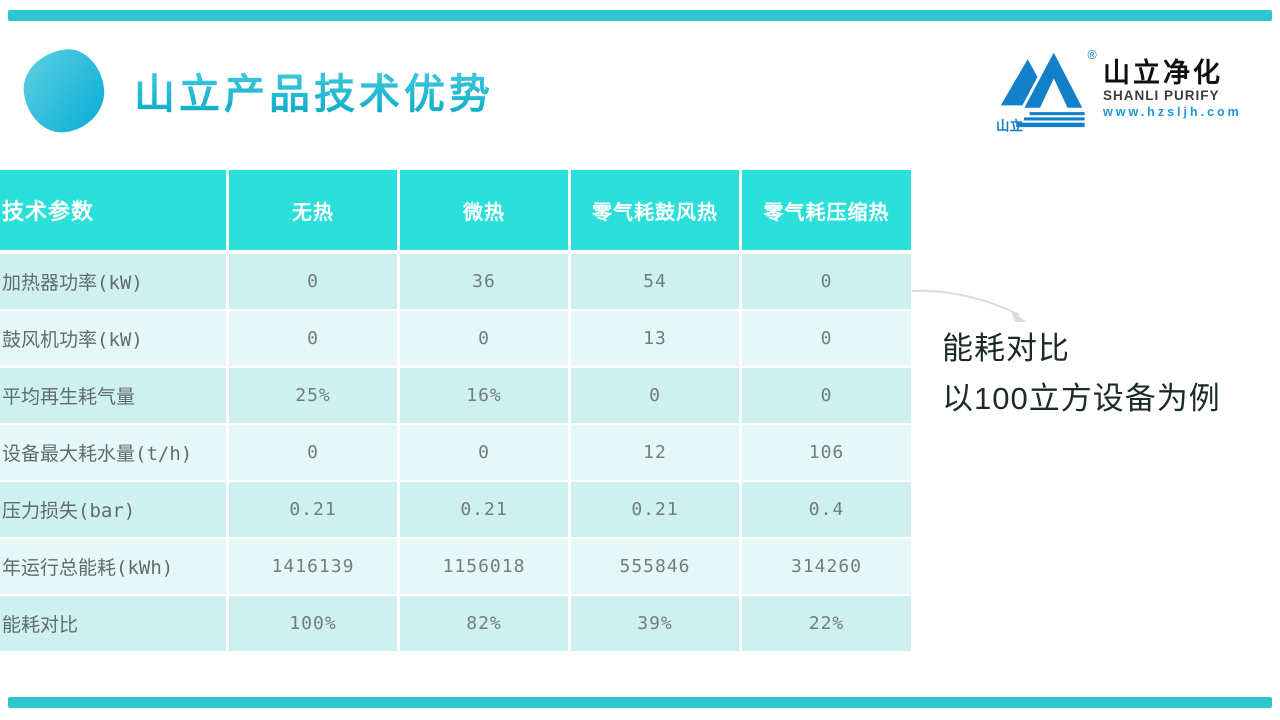 This screenshot has width=1280, height=720. What do you see at coordinates (484, 210) in the screenshot?
I see `table-header-cell: 微热` at bounding box center [484, 210].